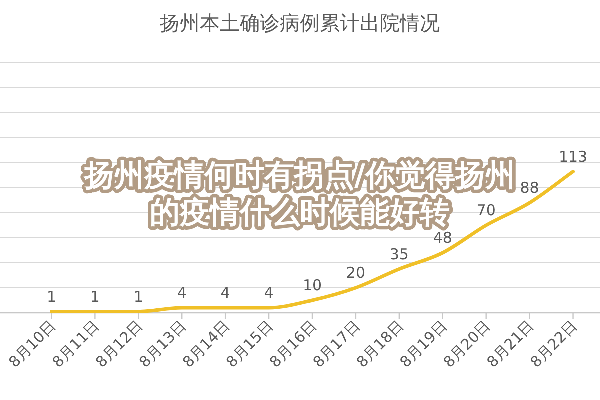 This screenshot has height=400, width=600. I want to click on chart-title: 扬州本土确诊病例累计出院情况, so click(300, 23).